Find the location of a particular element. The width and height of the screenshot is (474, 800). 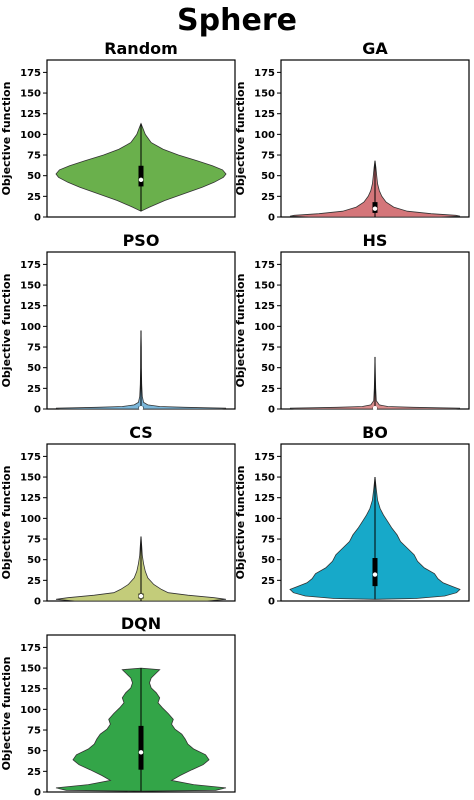

panel-title: PSO is located at coordinates (141, 240).